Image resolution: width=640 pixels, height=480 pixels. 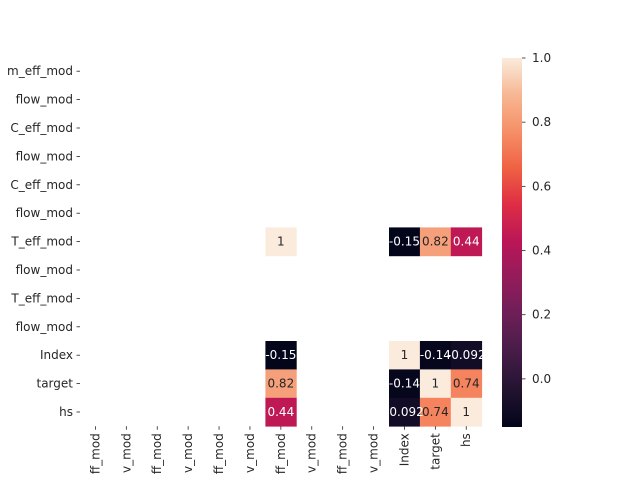 I want to click on colorbar, so click(x=512, y=242).